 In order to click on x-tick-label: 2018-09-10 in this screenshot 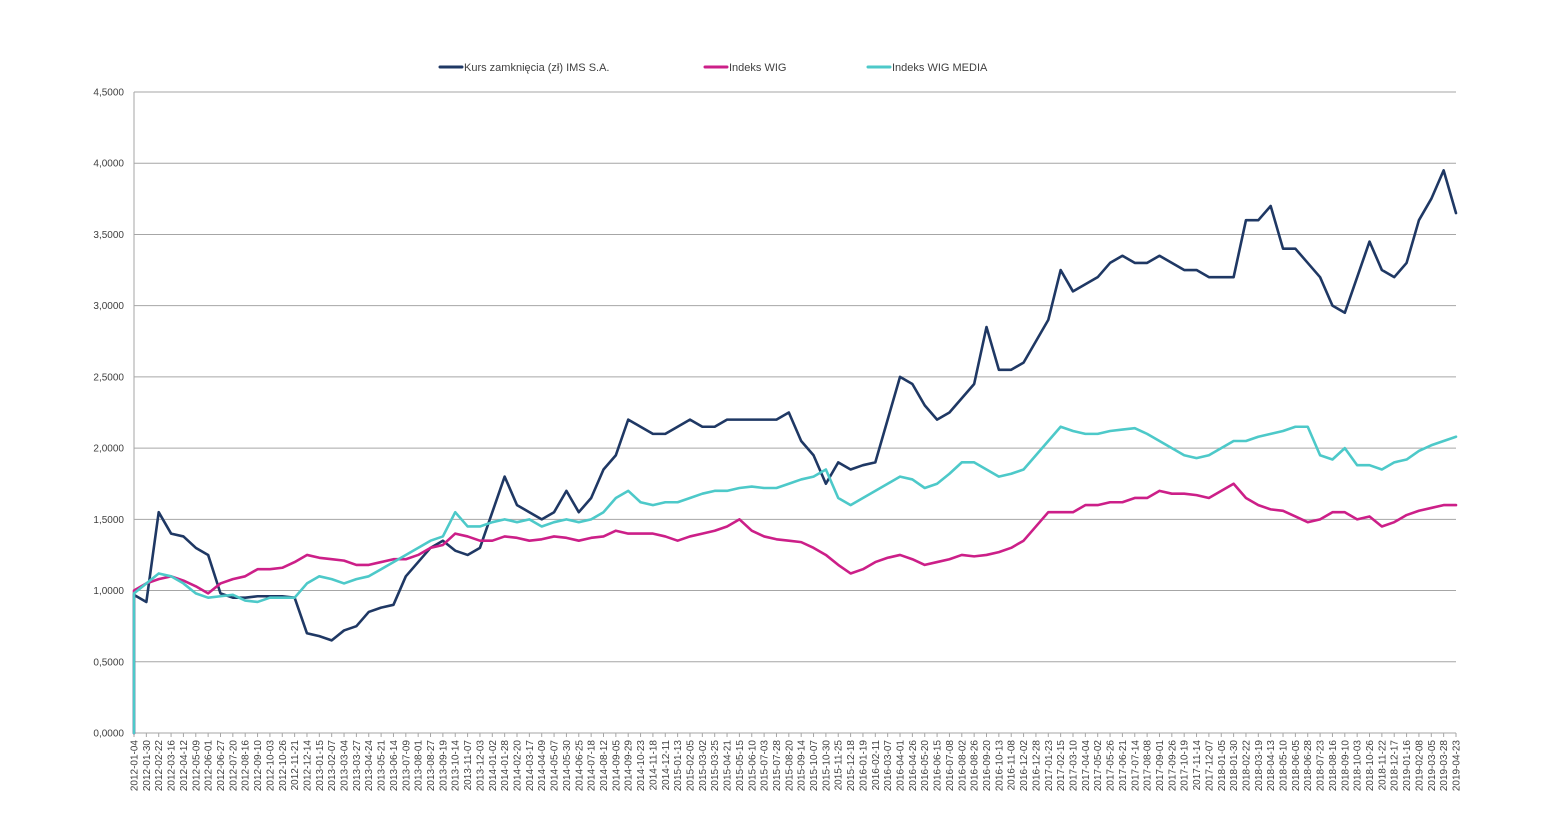, I will do `click(1345, 766)`.